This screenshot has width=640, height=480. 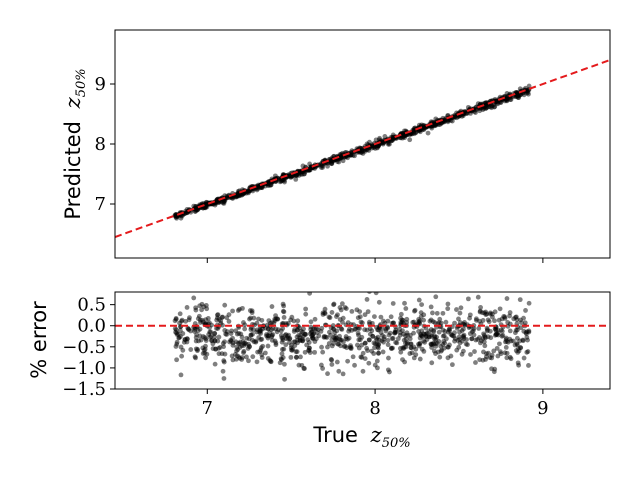 What do you see at coordinates (88, 347) in the screenshot?
I see `bottom-y-ticks: 0.50.0−0.5−1.0−1.5` at bounding box center [88, 347].